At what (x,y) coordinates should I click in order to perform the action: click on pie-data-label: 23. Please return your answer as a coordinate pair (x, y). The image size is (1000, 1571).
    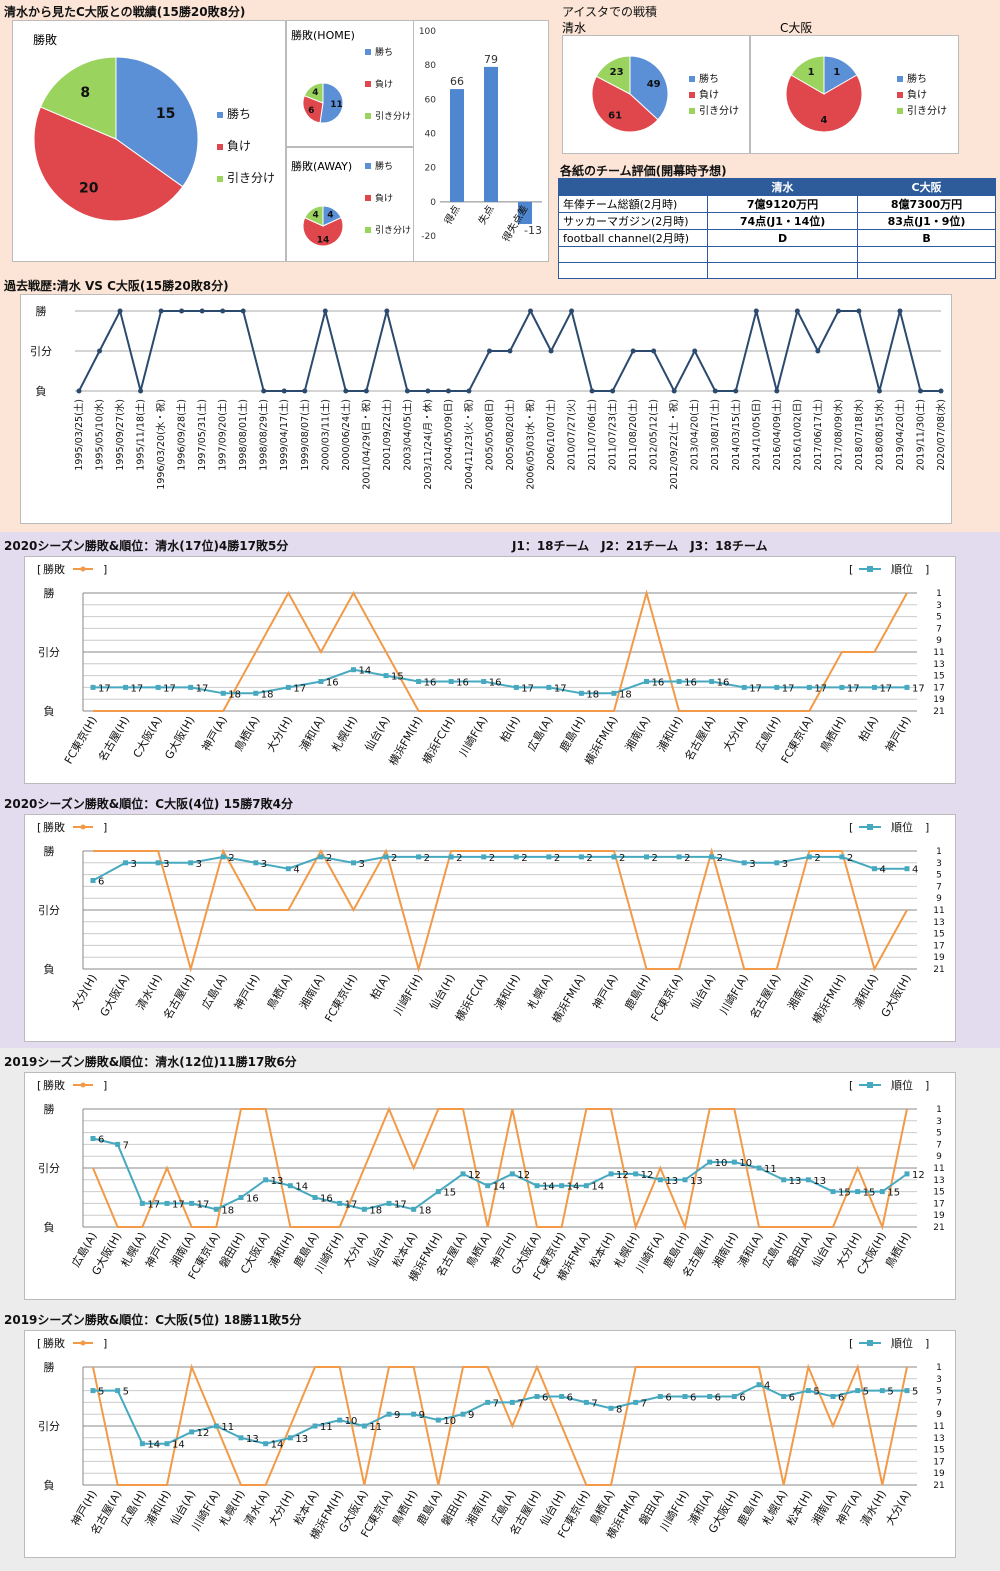
    Looking at the image, I should click on (617, 72).